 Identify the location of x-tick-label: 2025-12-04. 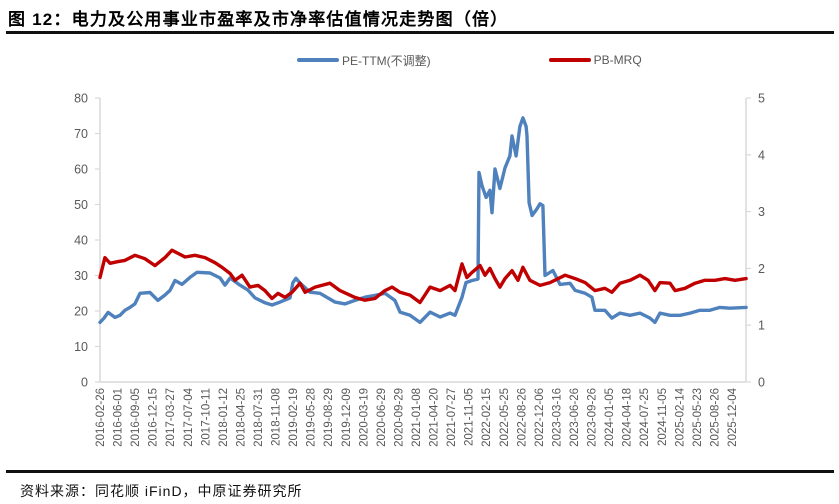
(733, 416).